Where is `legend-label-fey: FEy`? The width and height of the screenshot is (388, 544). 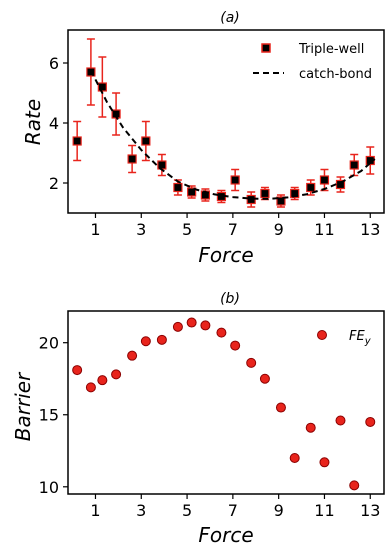 legend-label-fey: FEy is located at coordinates (360, 338).